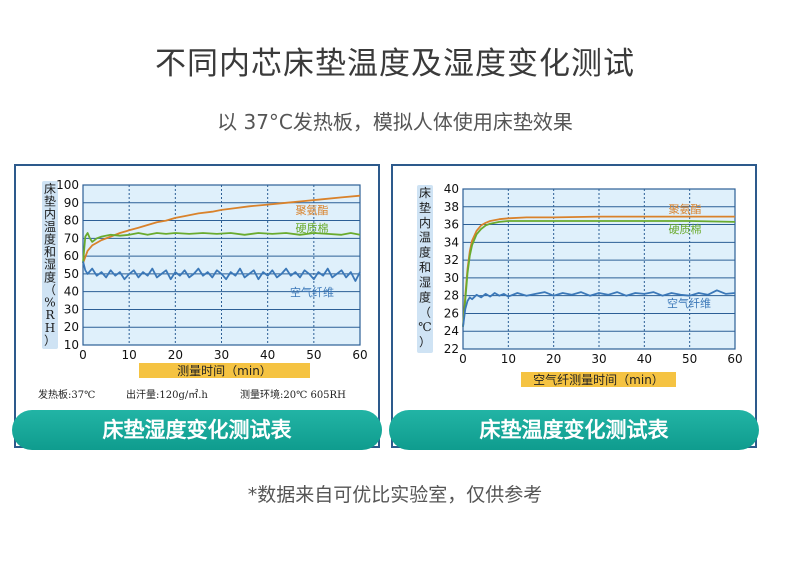  What do you see at coordinates (167, 394) in the screenshot?
I see `test-condition-note: 出汗量:120g/㎡.h` at bounding box center [167, 394].